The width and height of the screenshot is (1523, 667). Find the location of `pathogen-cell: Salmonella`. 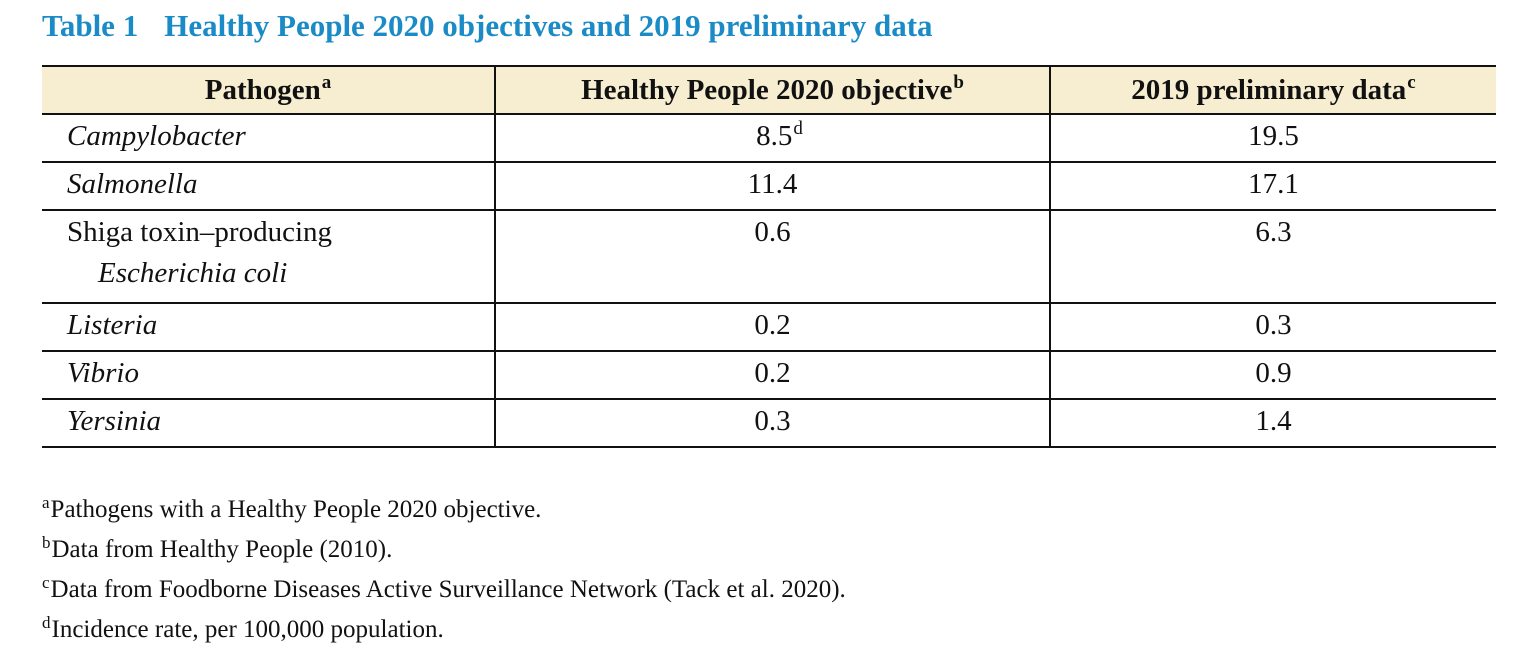

pathogen-cell: Salmonella is located at coordinates (268, 186).